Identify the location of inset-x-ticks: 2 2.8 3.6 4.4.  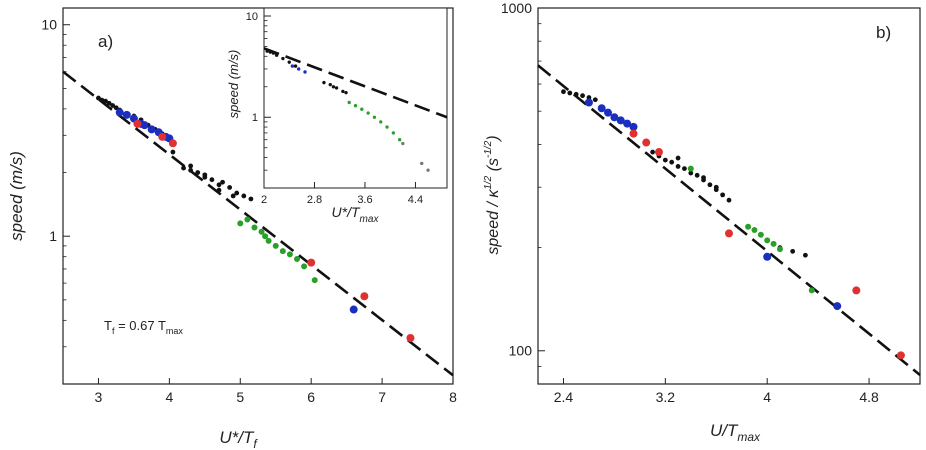
(342, 194).